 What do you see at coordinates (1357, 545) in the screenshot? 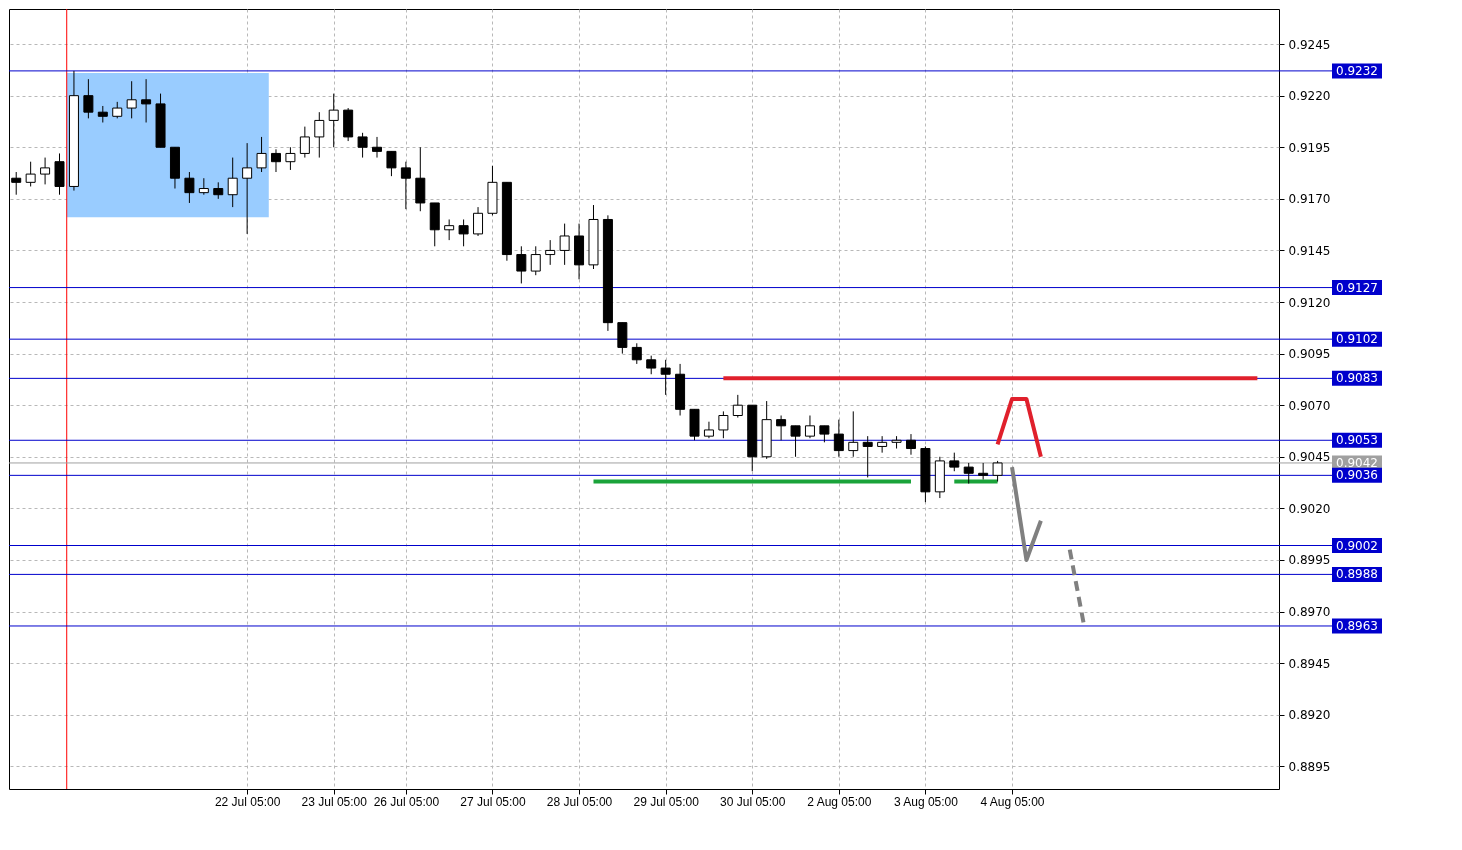
I see `ref-line-label: 0.9002` at bounding box center [1357, 545].